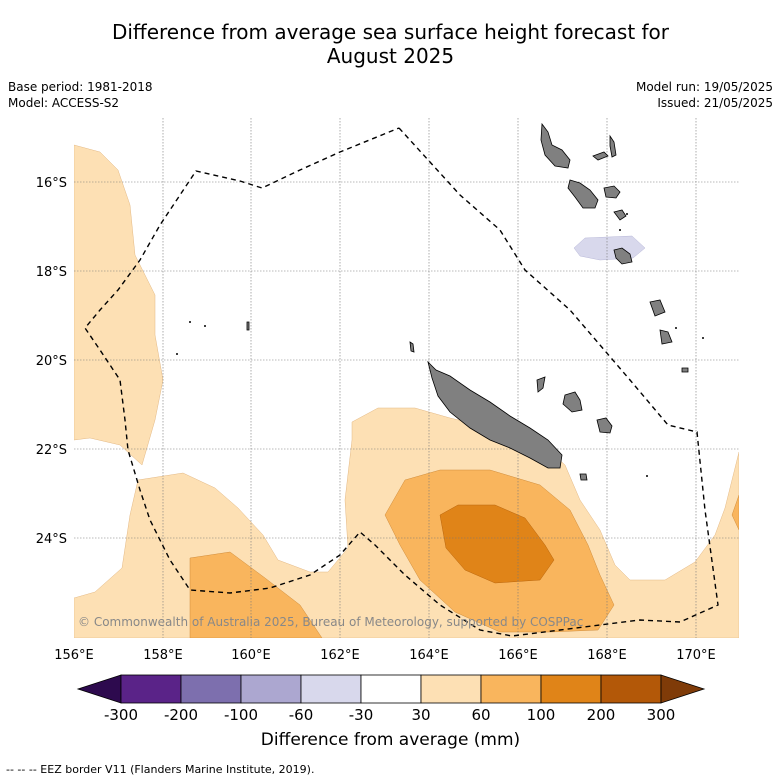 The width and height of the screenshot is (781, 781). Describe the element at coordinates (51, 539) in the screenshot. I see `lat-label: 24°S` at that location.